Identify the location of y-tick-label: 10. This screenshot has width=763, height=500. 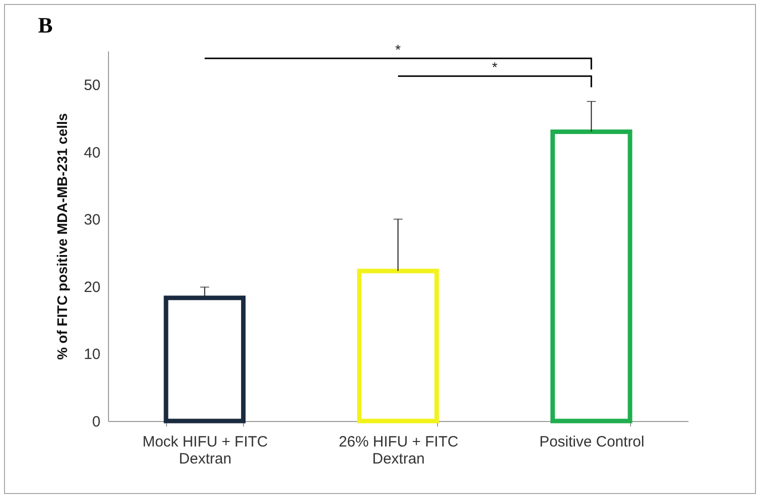
(92, 355).